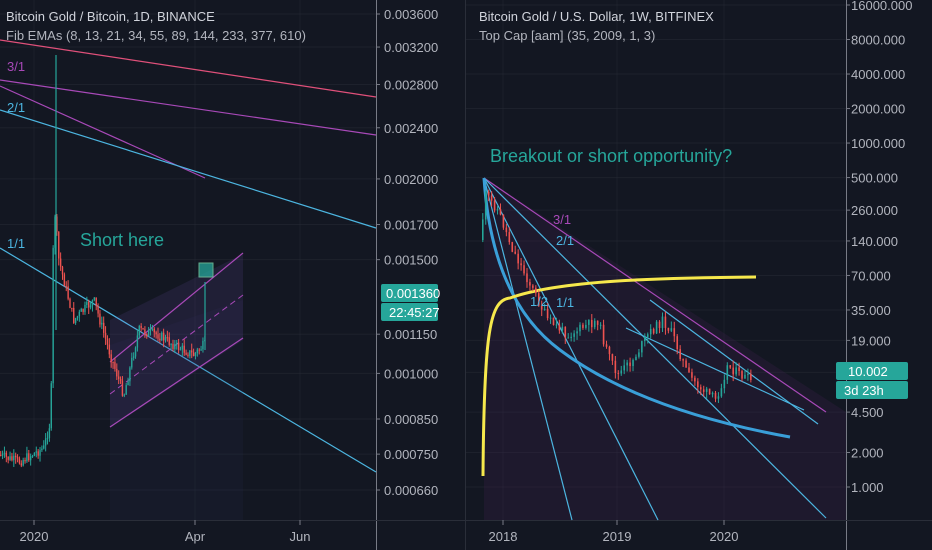  Describe the element at coordinates (410, 334) in the screenshot. I see `price-tick-label: 0.001150` at that location.